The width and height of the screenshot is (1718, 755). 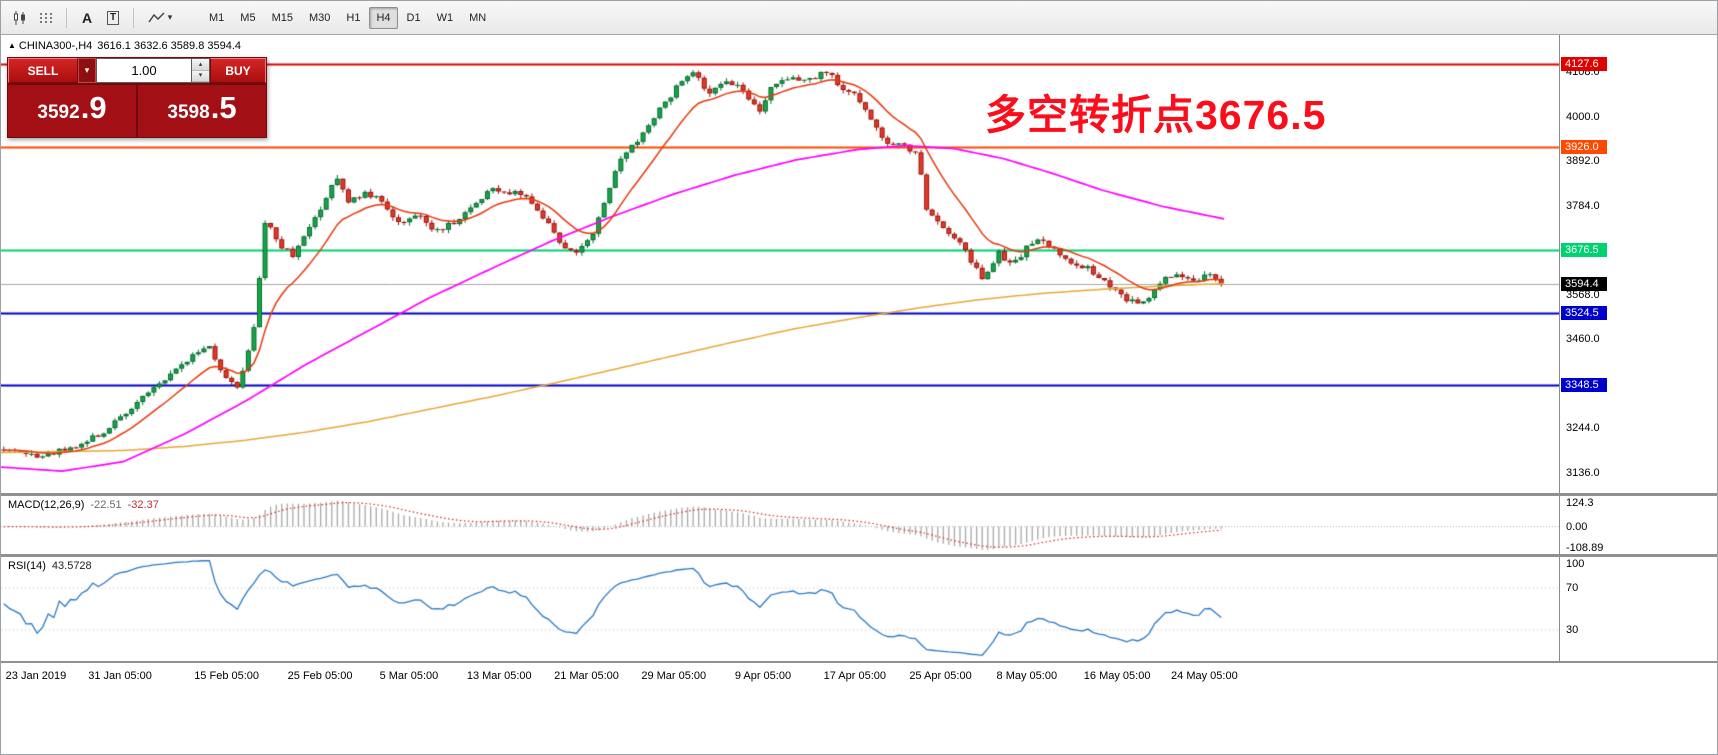 I want to click on chart-bottom-border, so click(x=859, y=662).